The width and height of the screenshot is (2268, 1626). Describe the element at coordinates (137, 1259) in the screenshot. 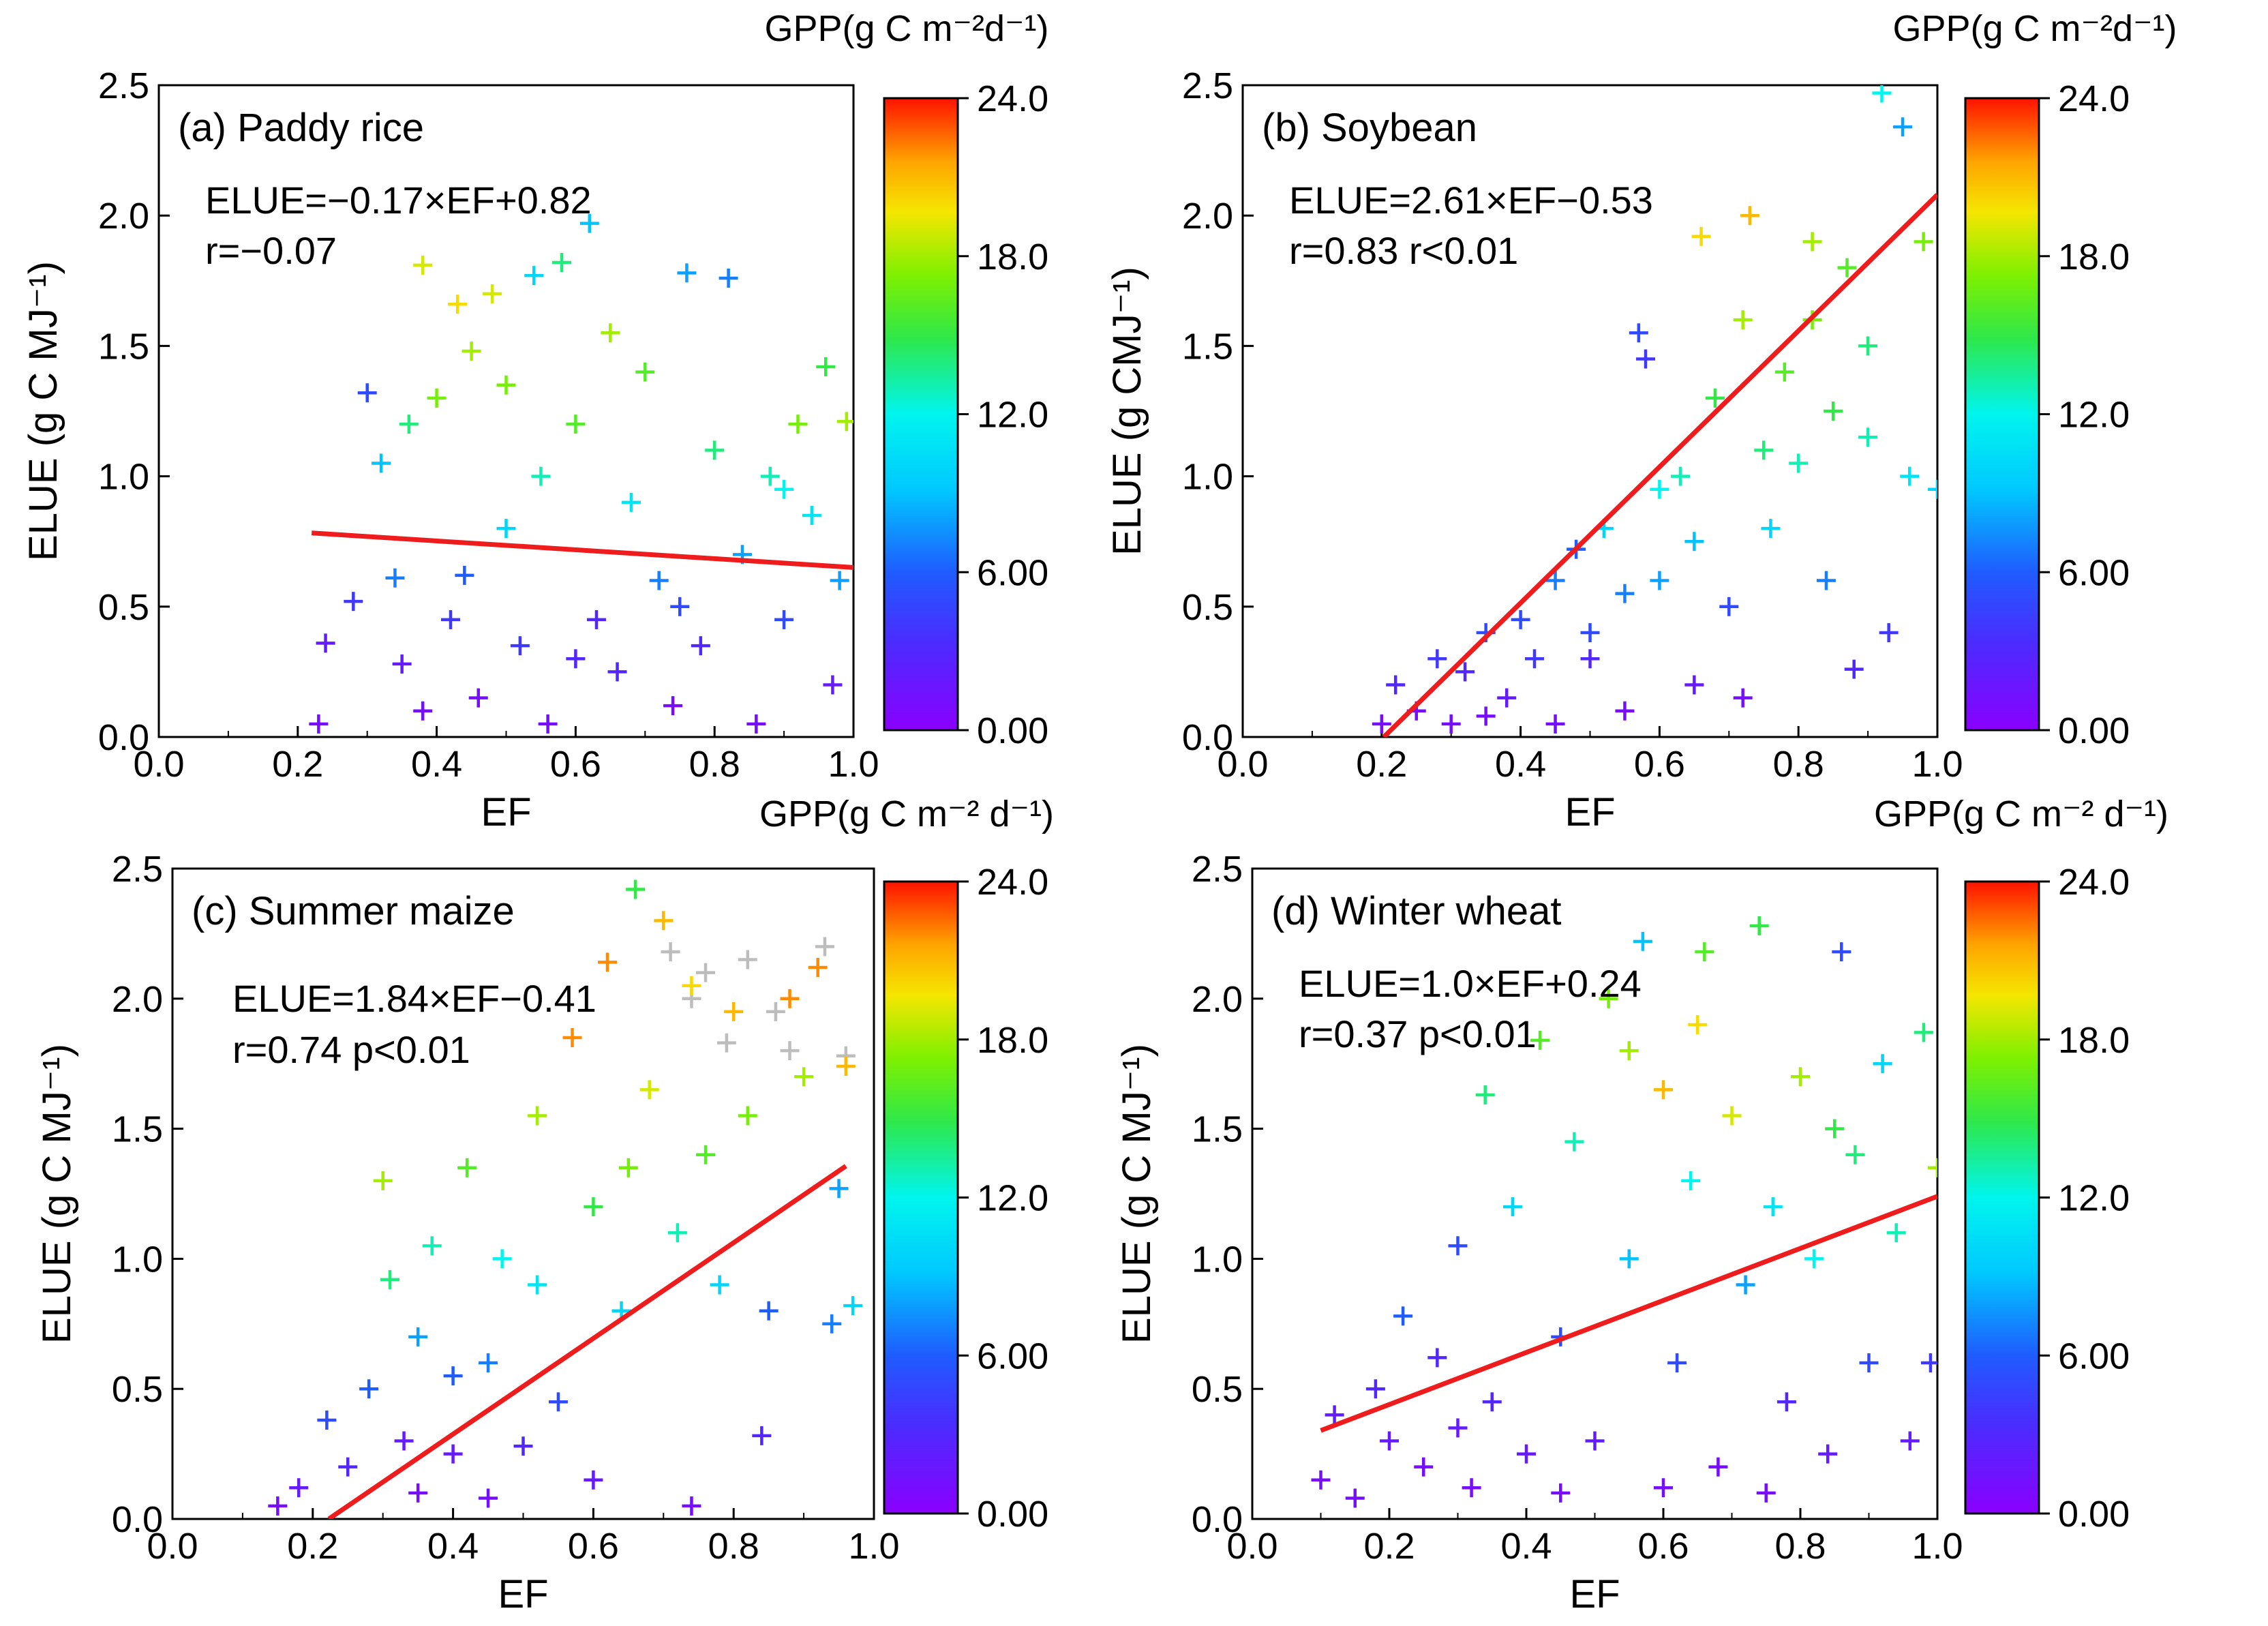

I see `y-tick-label: 1.0` at that location.